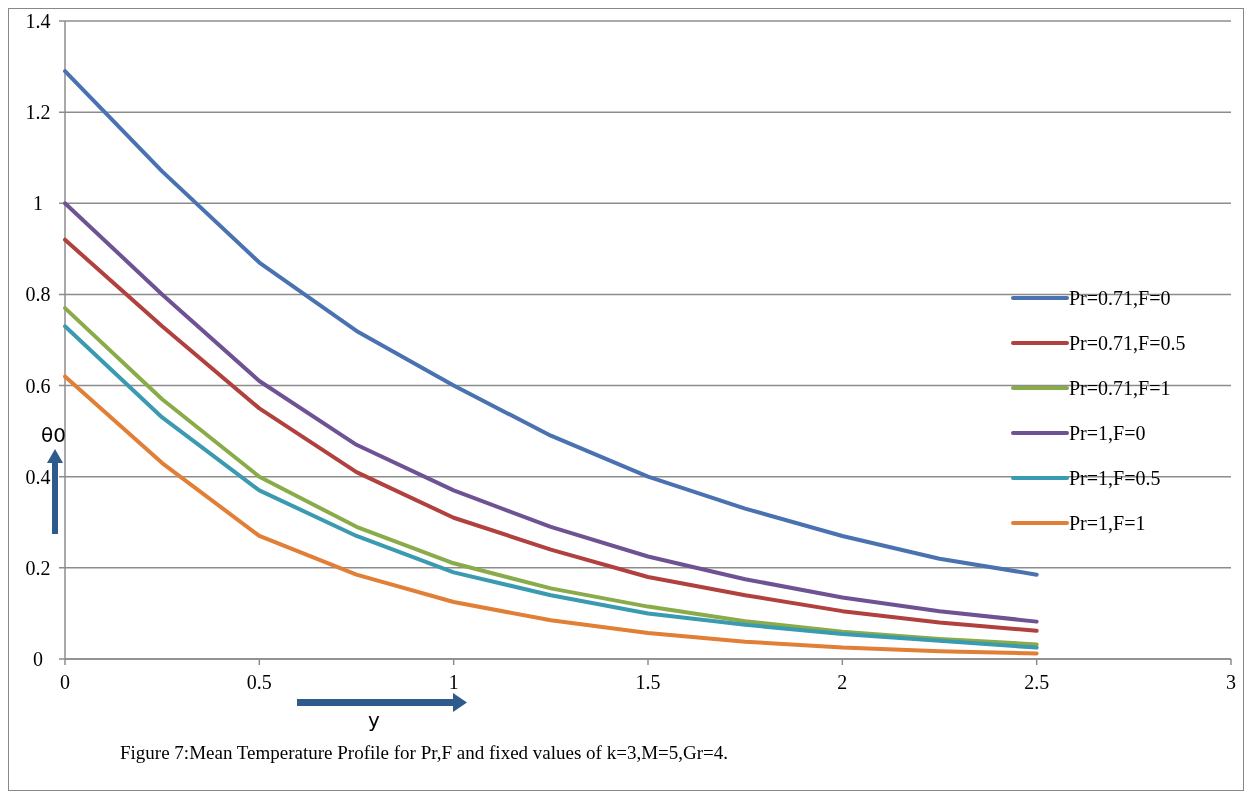 The height and width of the screenshot is (799, 1252). I want to click on x-tick-label: 1, so click(453, 682).